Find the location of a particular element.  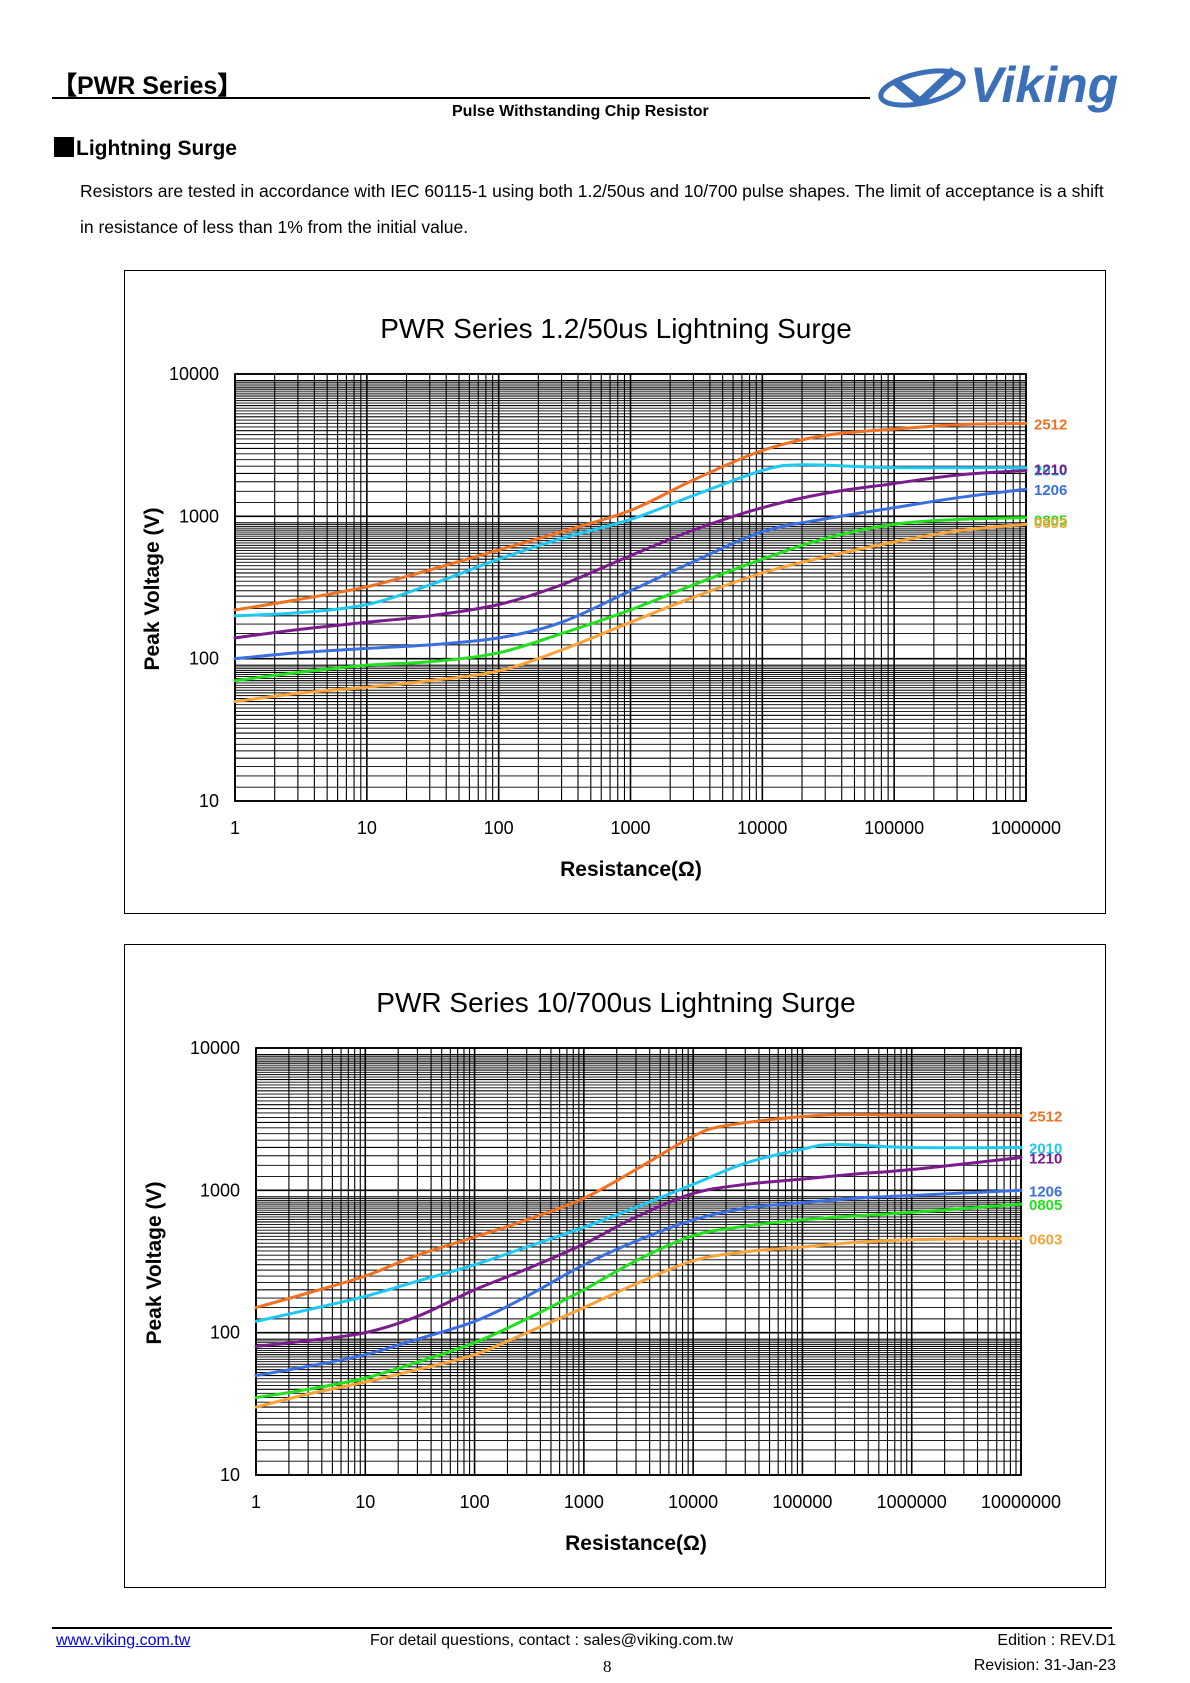

chart0-series-label-1210: 1210 is located at coordinates (1050, 469).